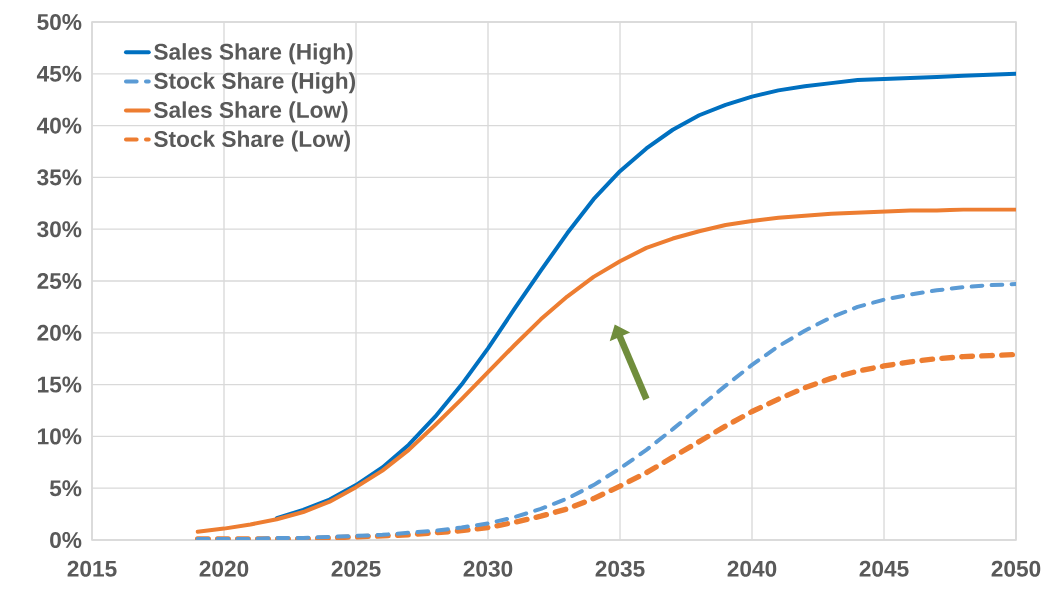  What do you see at coordinates (66, 540) in the screenshot?
I see `y-tick-label: 0%` at bounding box center [66, 540].